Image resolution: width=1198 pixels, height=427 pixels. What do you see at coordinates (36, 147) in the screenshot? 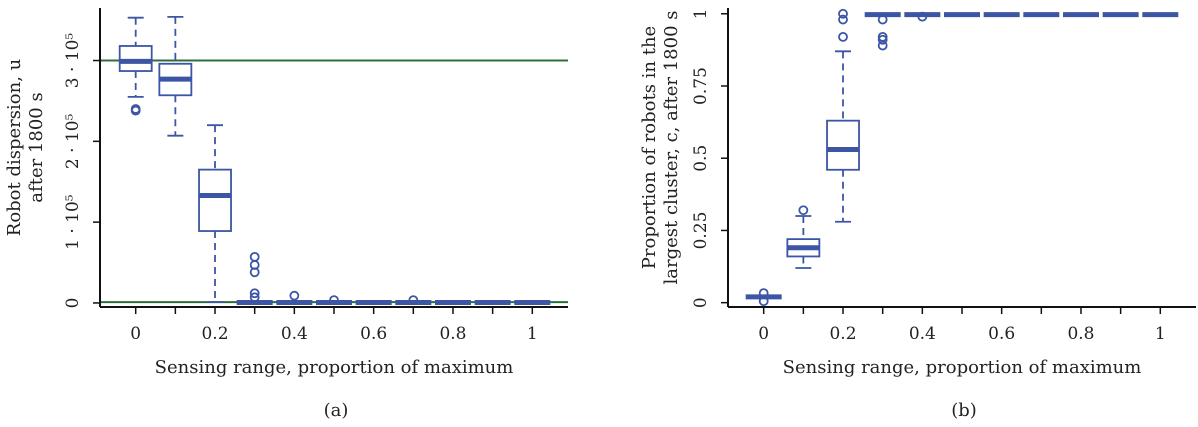
I see `y-axis-title: after 1800 s` at bounding box center [36, 147].